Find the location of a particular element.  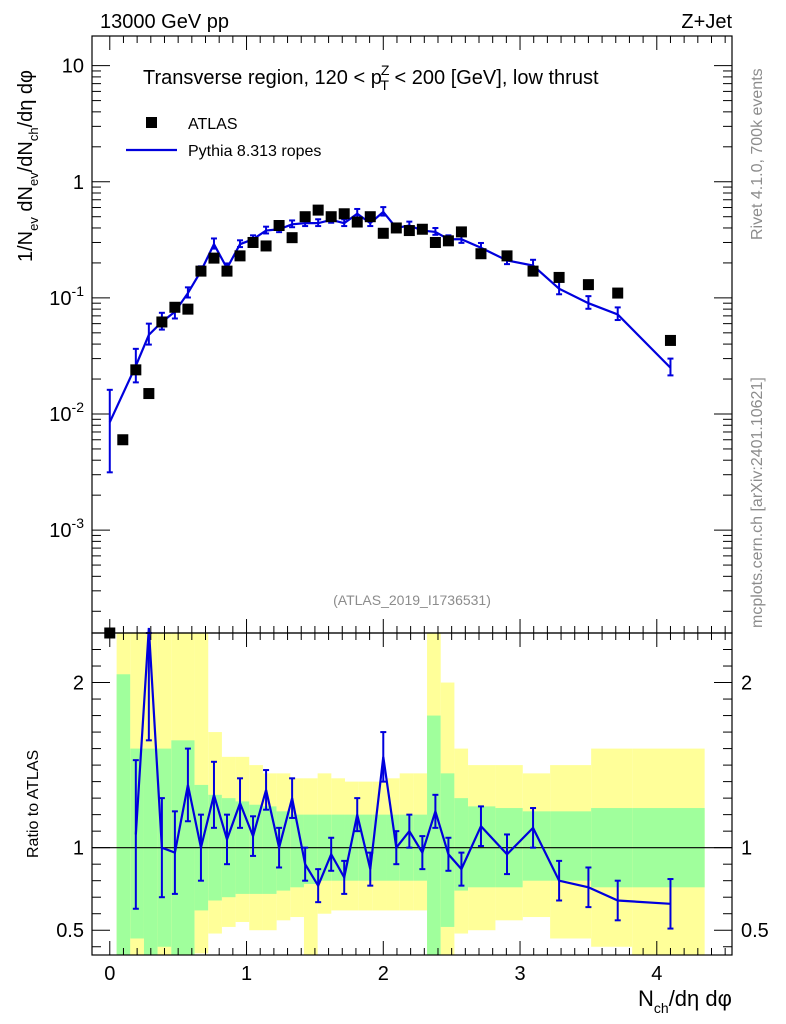

pythia-series-line is located at coordinates (390, 316).